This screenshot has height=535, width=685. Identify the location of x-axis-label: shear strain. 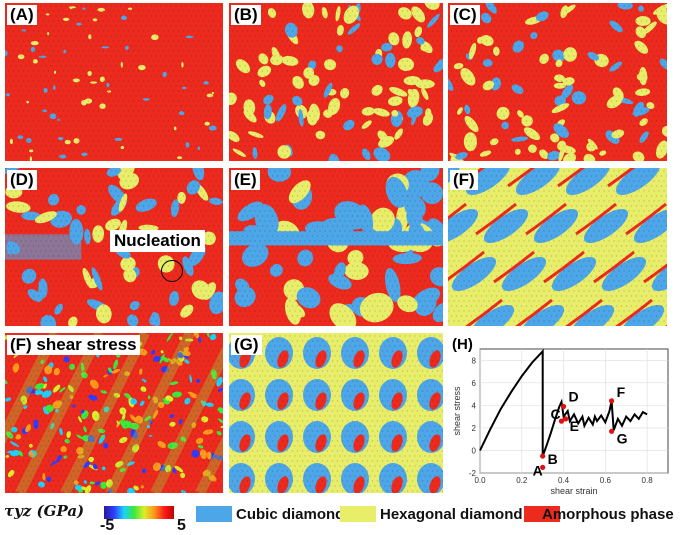
(573, 491).